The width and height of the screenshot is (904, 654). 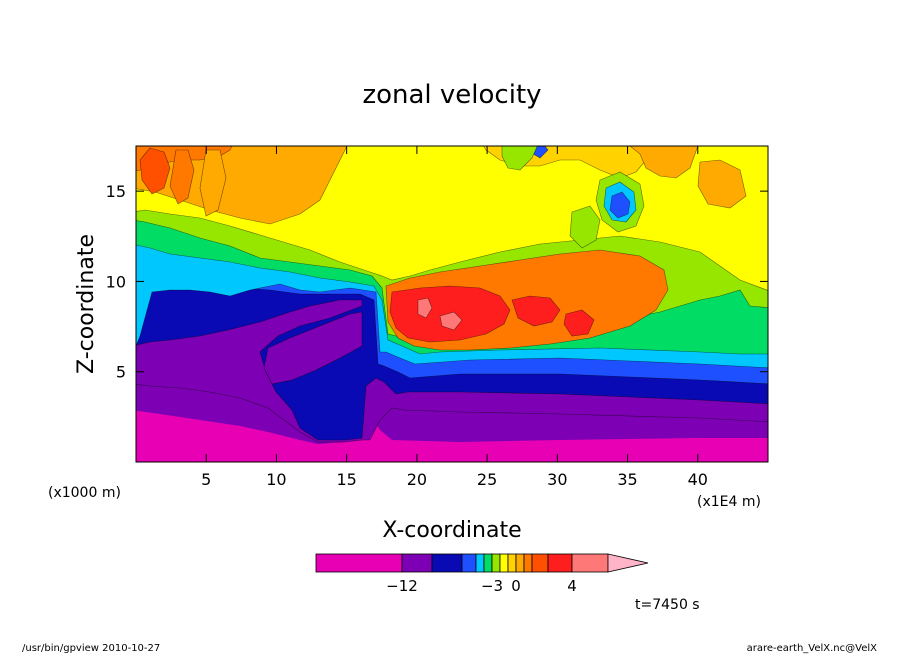 I want to click on field-green-cell, so click(x=585, y=227).